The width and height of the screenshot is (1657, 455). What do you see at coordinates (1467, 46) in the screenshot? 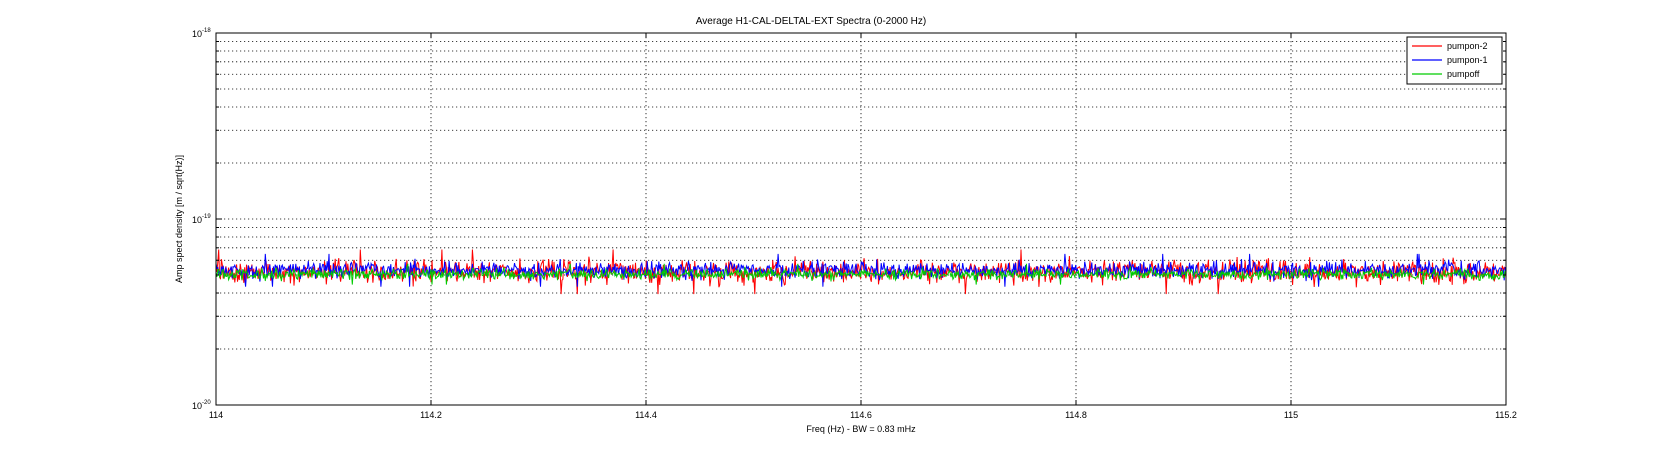
I see `legend-label: pumpon-2` at bounding box center [1467, 46].